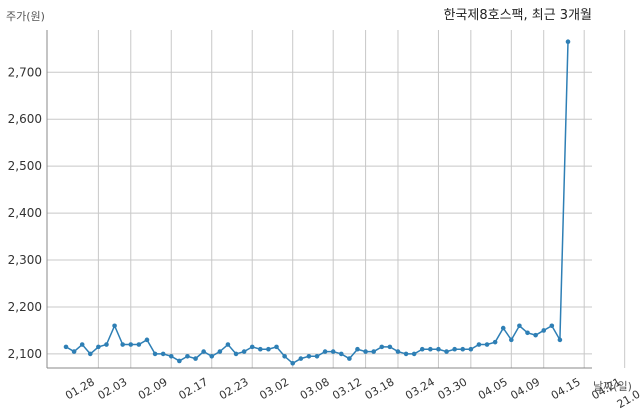 The image size is (640, 419). Describe the element at coordinates (525, 388) in the screenshot. I see `x-tick-label: 04.09` at that location.